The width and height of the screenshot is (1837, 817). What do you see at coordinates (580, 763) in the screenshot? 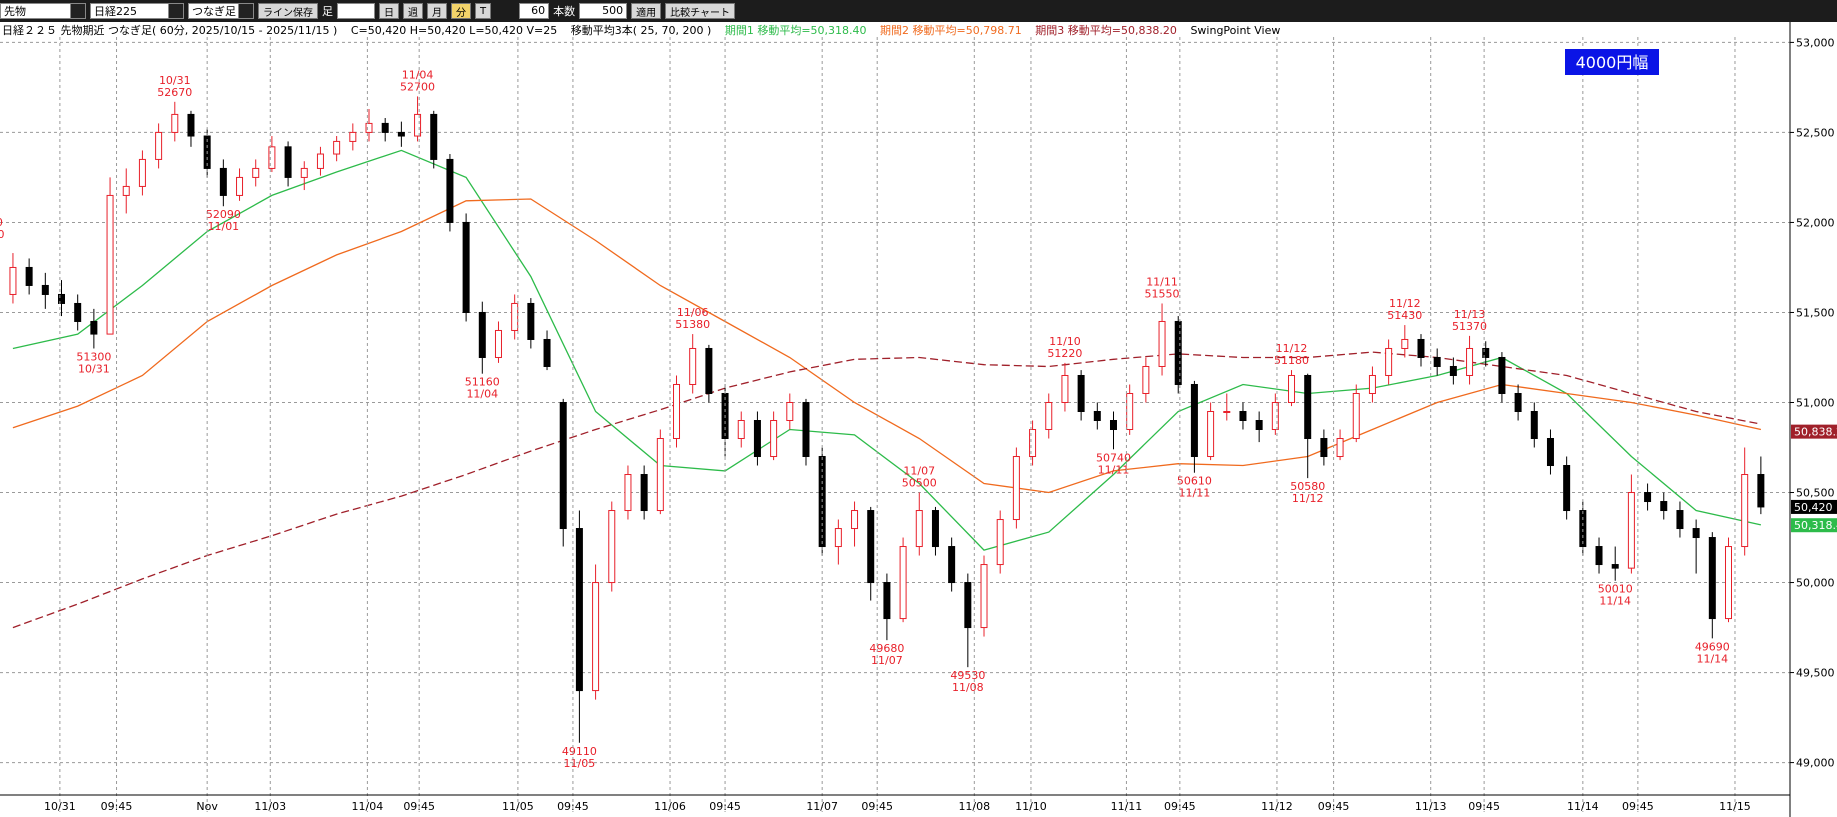
I see `swing-date: 11/05` at bounding box center [580, 763].